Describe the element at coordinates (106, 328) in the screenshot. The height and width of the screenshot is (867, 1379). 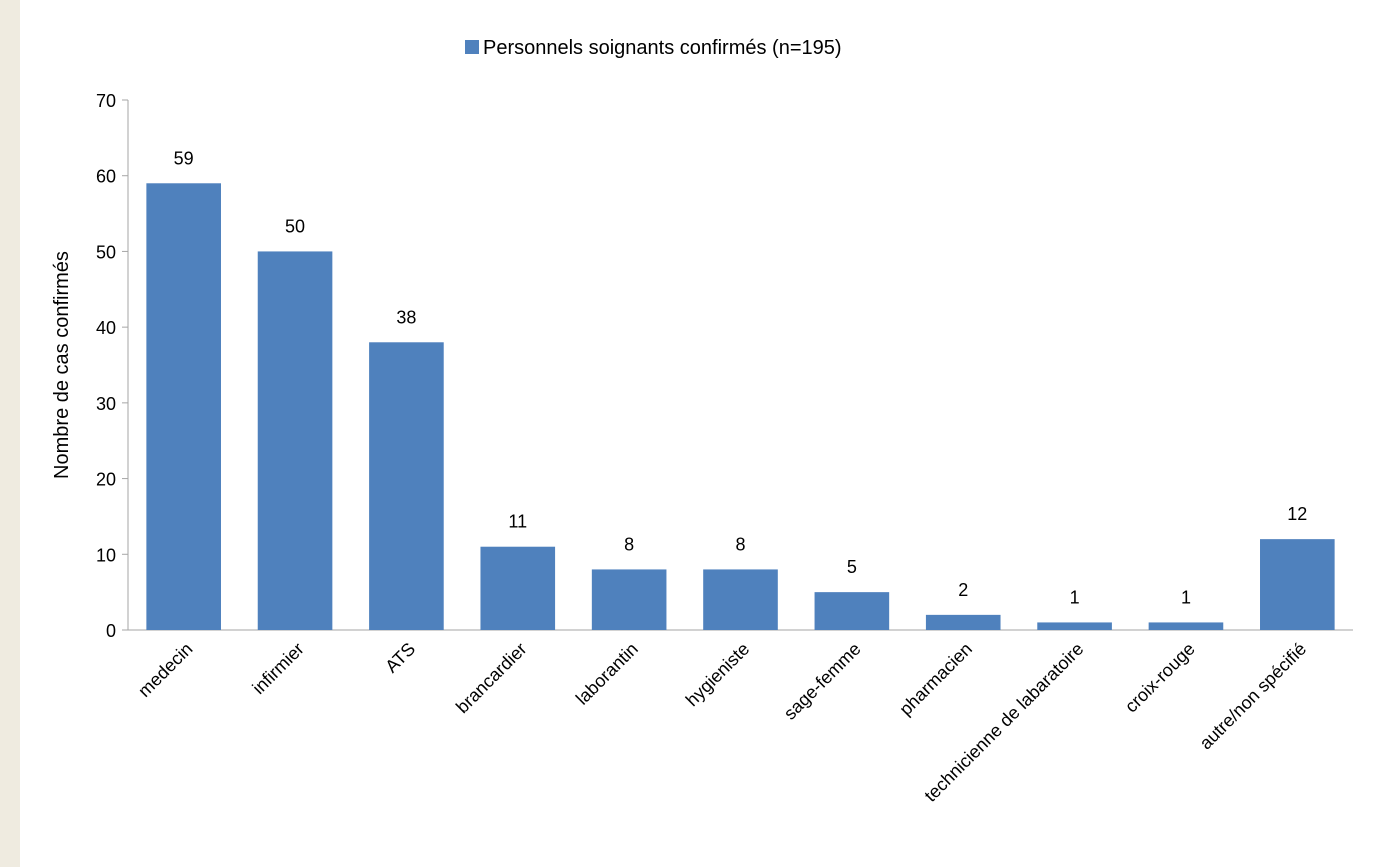
I see `y-tick-label: 40` at that location.